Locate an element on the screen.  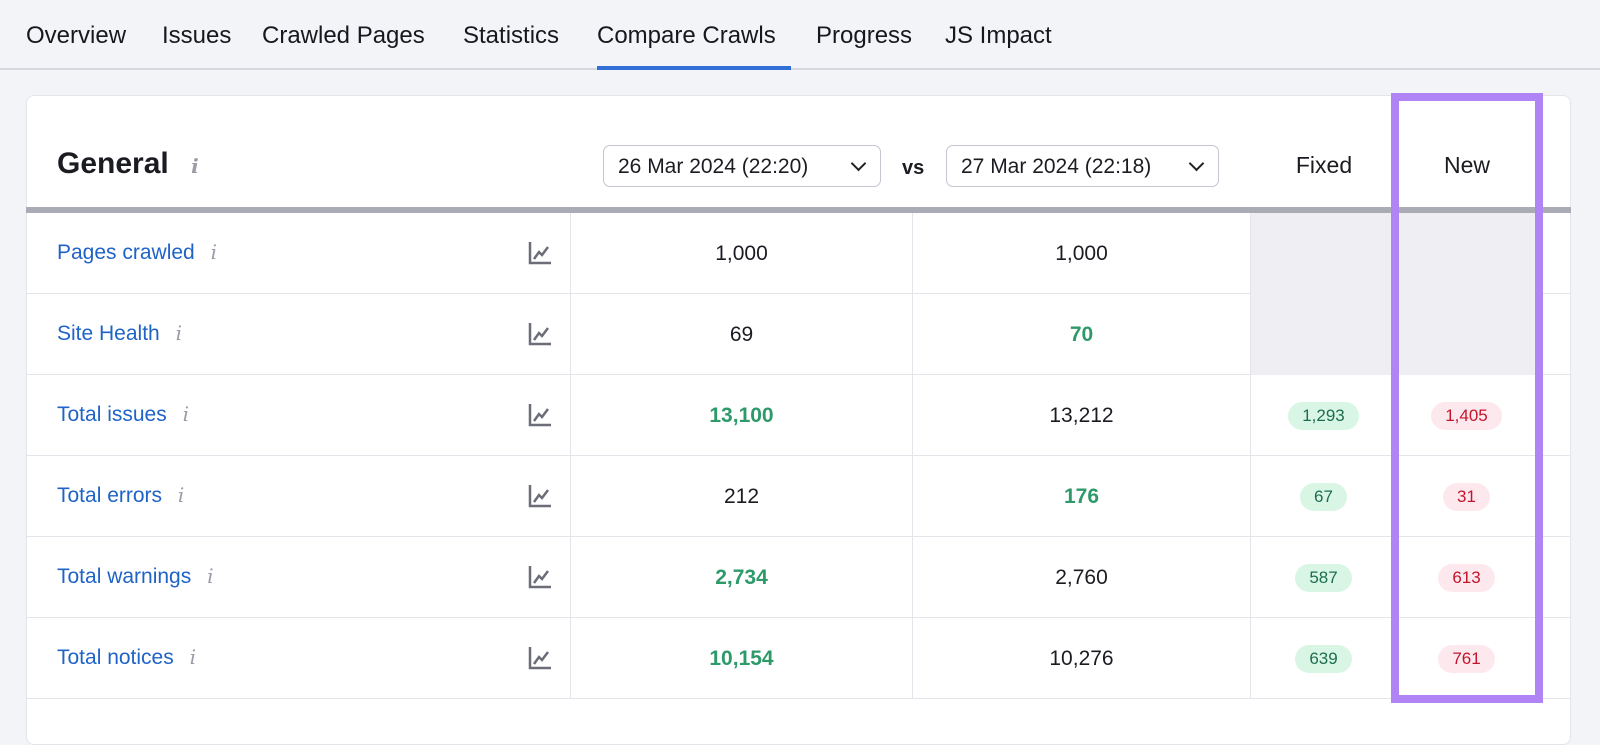
crawl-a-value: 2,734 is located at coordinates (742, 577).